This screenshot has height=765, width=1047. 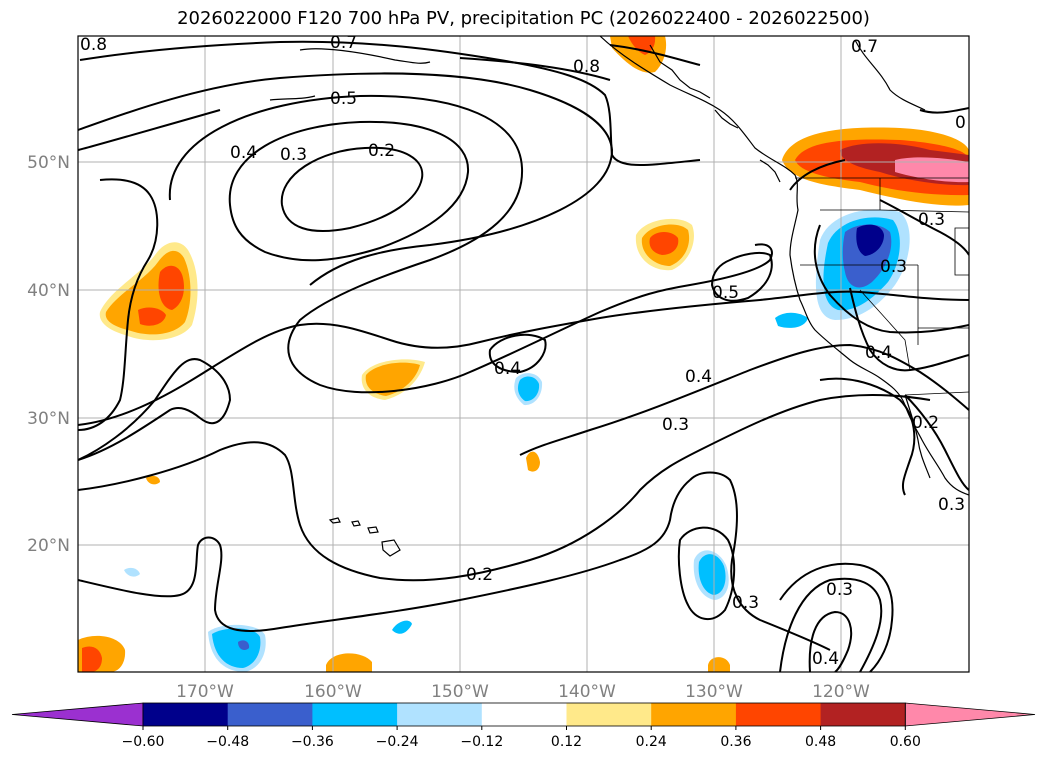 What do you see at coordinates (523, 692) in the screenshot?
I see `longitude-labels: 170°W 160°W 150°W 140°W 130°W 120°W` at bounding box center [523, 692].